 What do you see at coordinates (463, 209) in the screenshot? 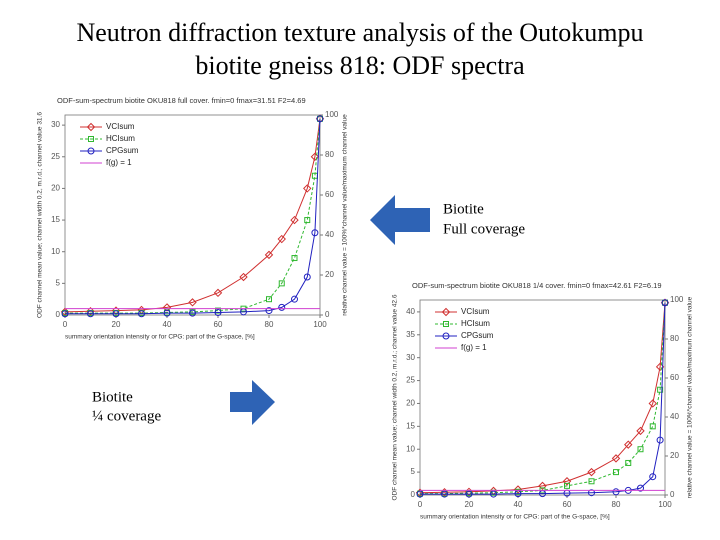
I see `annotation: Biotite` at bounding box center [463, 209].